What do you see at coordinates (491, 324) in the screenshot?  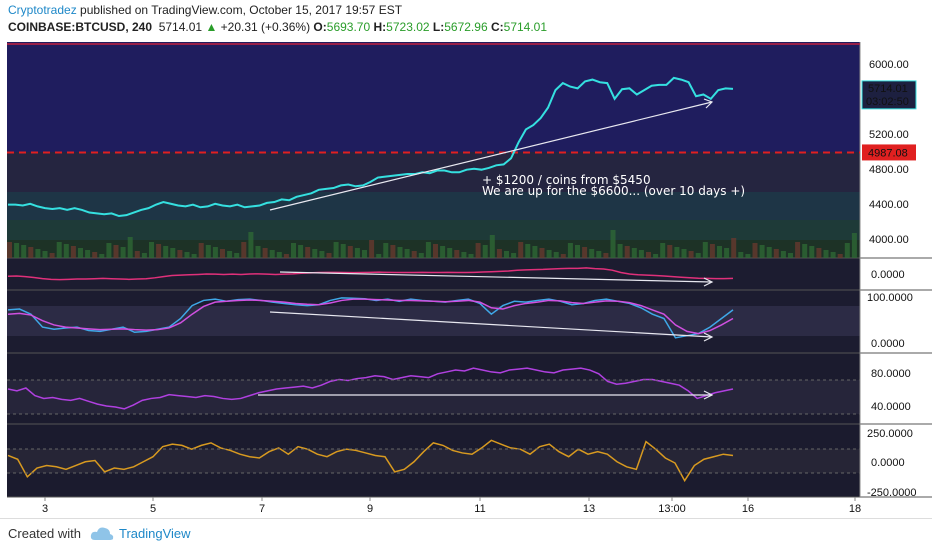 I see `stoch-arrow` at bounding box center [491, 324].